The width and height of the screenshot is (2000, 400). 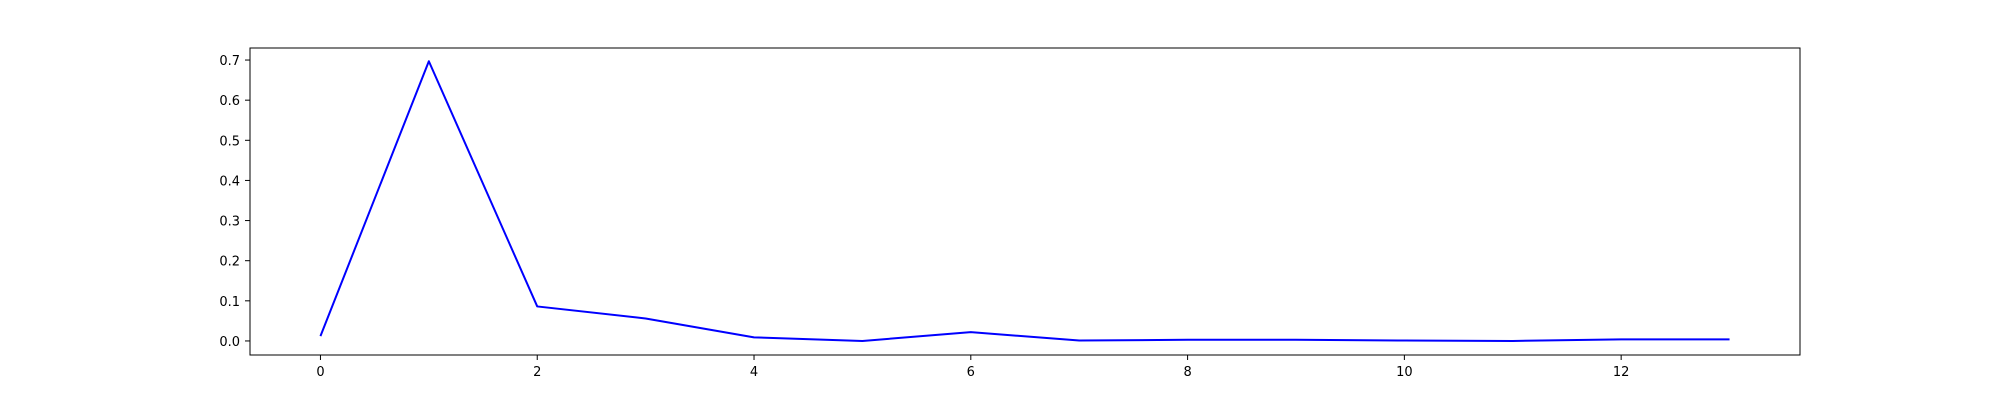 I want to click on y-tick-label: 0.6, so click(x=229, y=101).